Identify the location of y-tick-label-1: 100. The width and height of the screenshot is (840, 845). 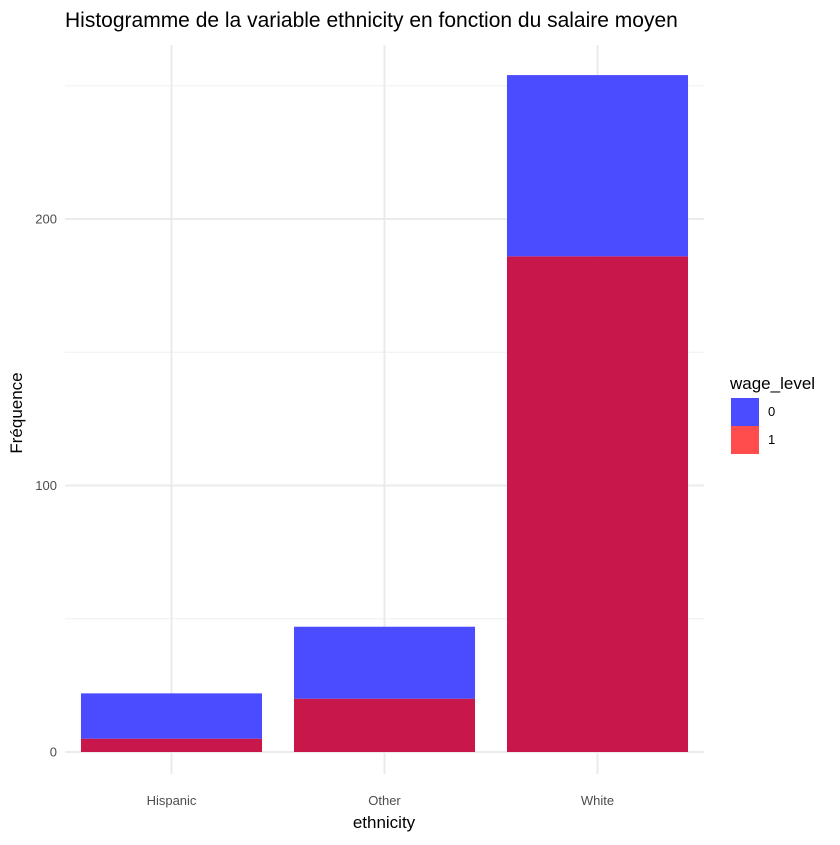
(46, 485).